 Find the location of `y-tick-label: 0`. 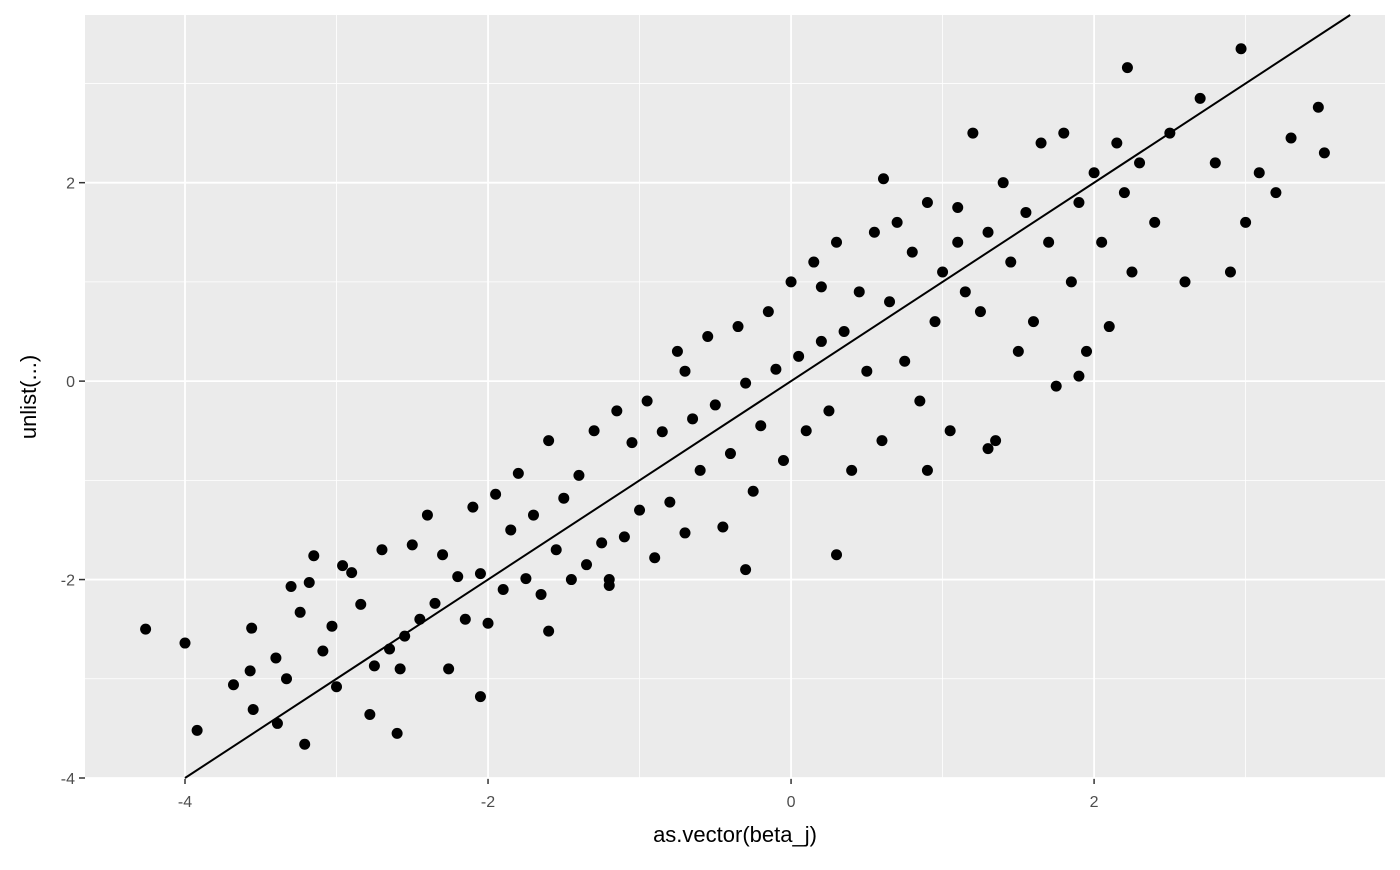

y-tick-label: 0 is located at coordinates (70, 382).